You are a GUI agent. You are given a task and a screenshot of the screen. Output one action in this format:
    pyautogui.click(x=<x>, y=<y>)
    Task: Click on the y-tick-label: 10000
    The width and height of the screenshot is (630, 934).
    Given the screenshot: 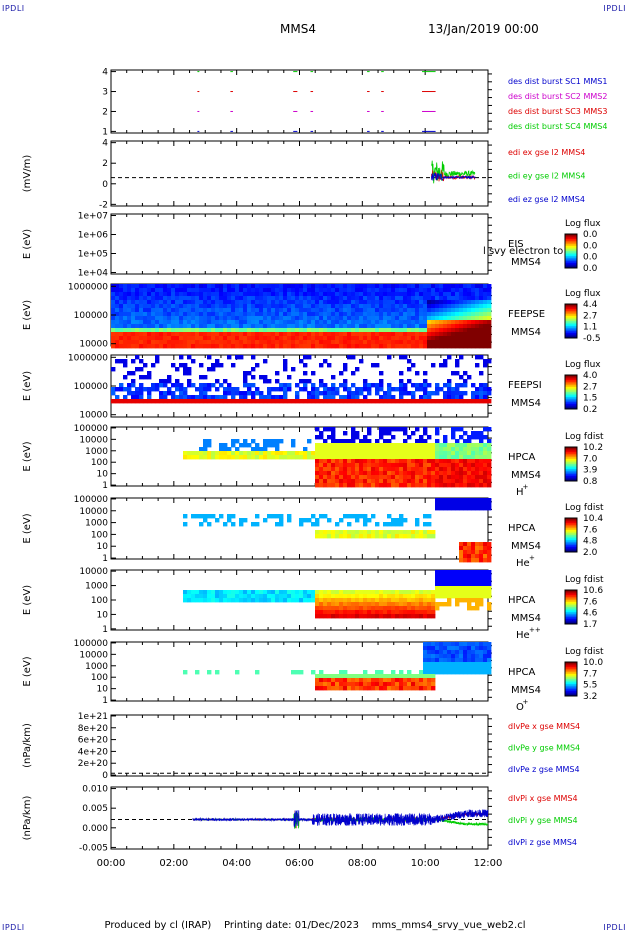 What is the action you would take?
    pyautogui.click(x=93, y=655)
    